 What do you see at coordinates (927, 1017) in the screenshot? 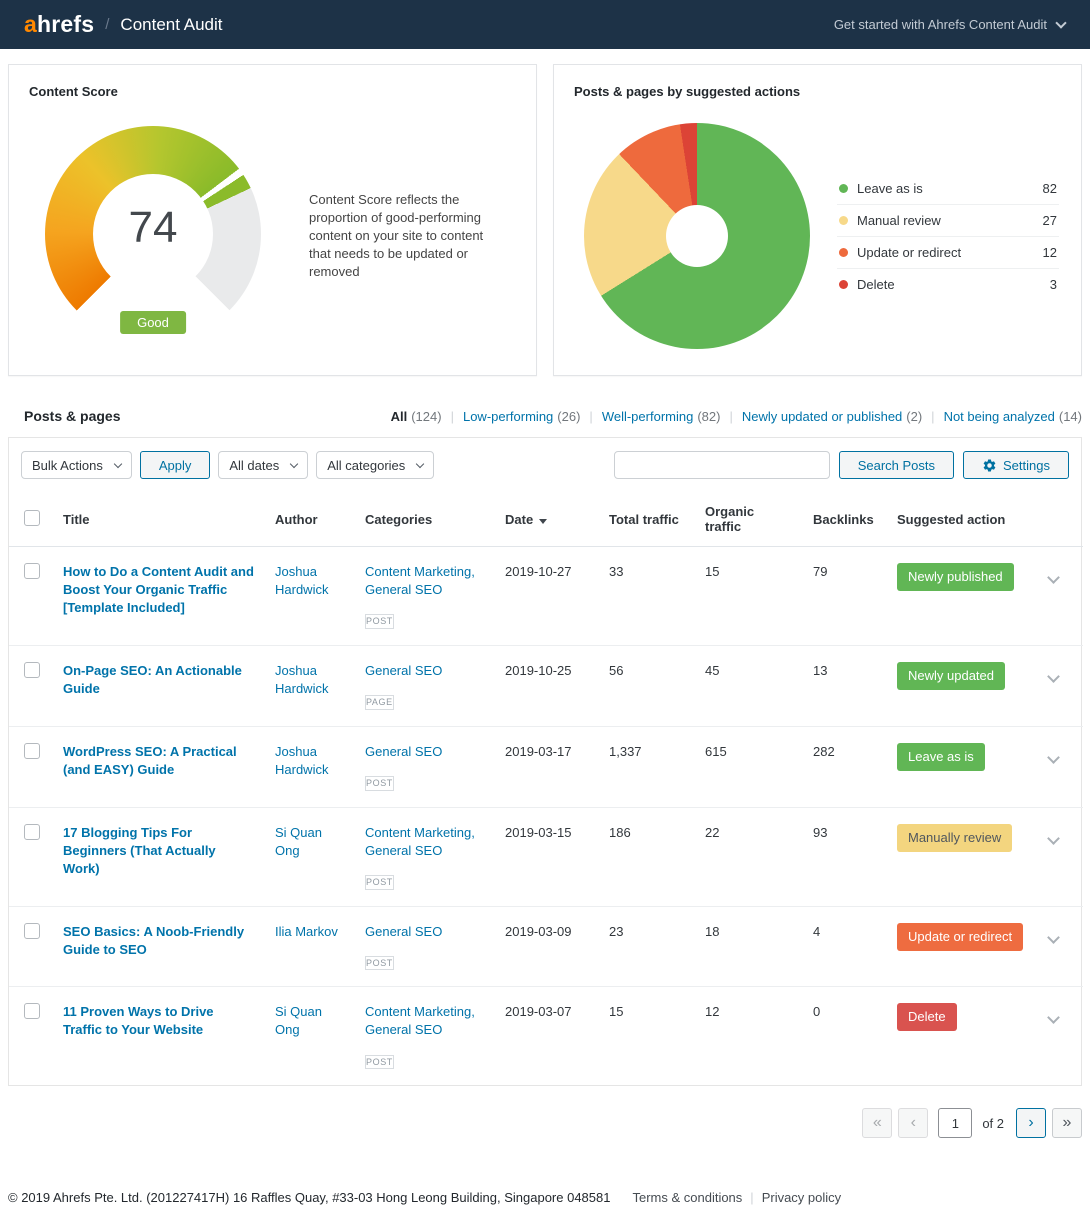
I see `suggested-action-badge: Delete` at bounding box center [927, 1017].